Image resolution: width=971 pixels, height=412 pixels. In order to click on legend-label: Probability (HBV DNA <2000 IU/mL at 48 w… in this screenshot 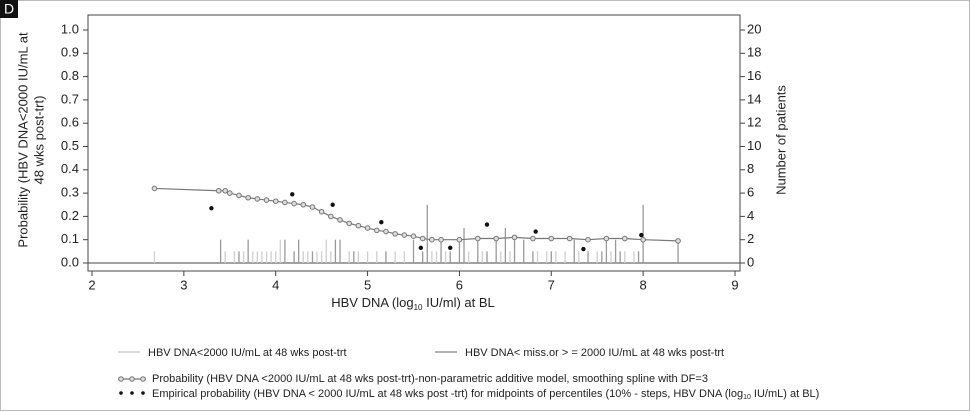, I will do `click(430, 379)`.